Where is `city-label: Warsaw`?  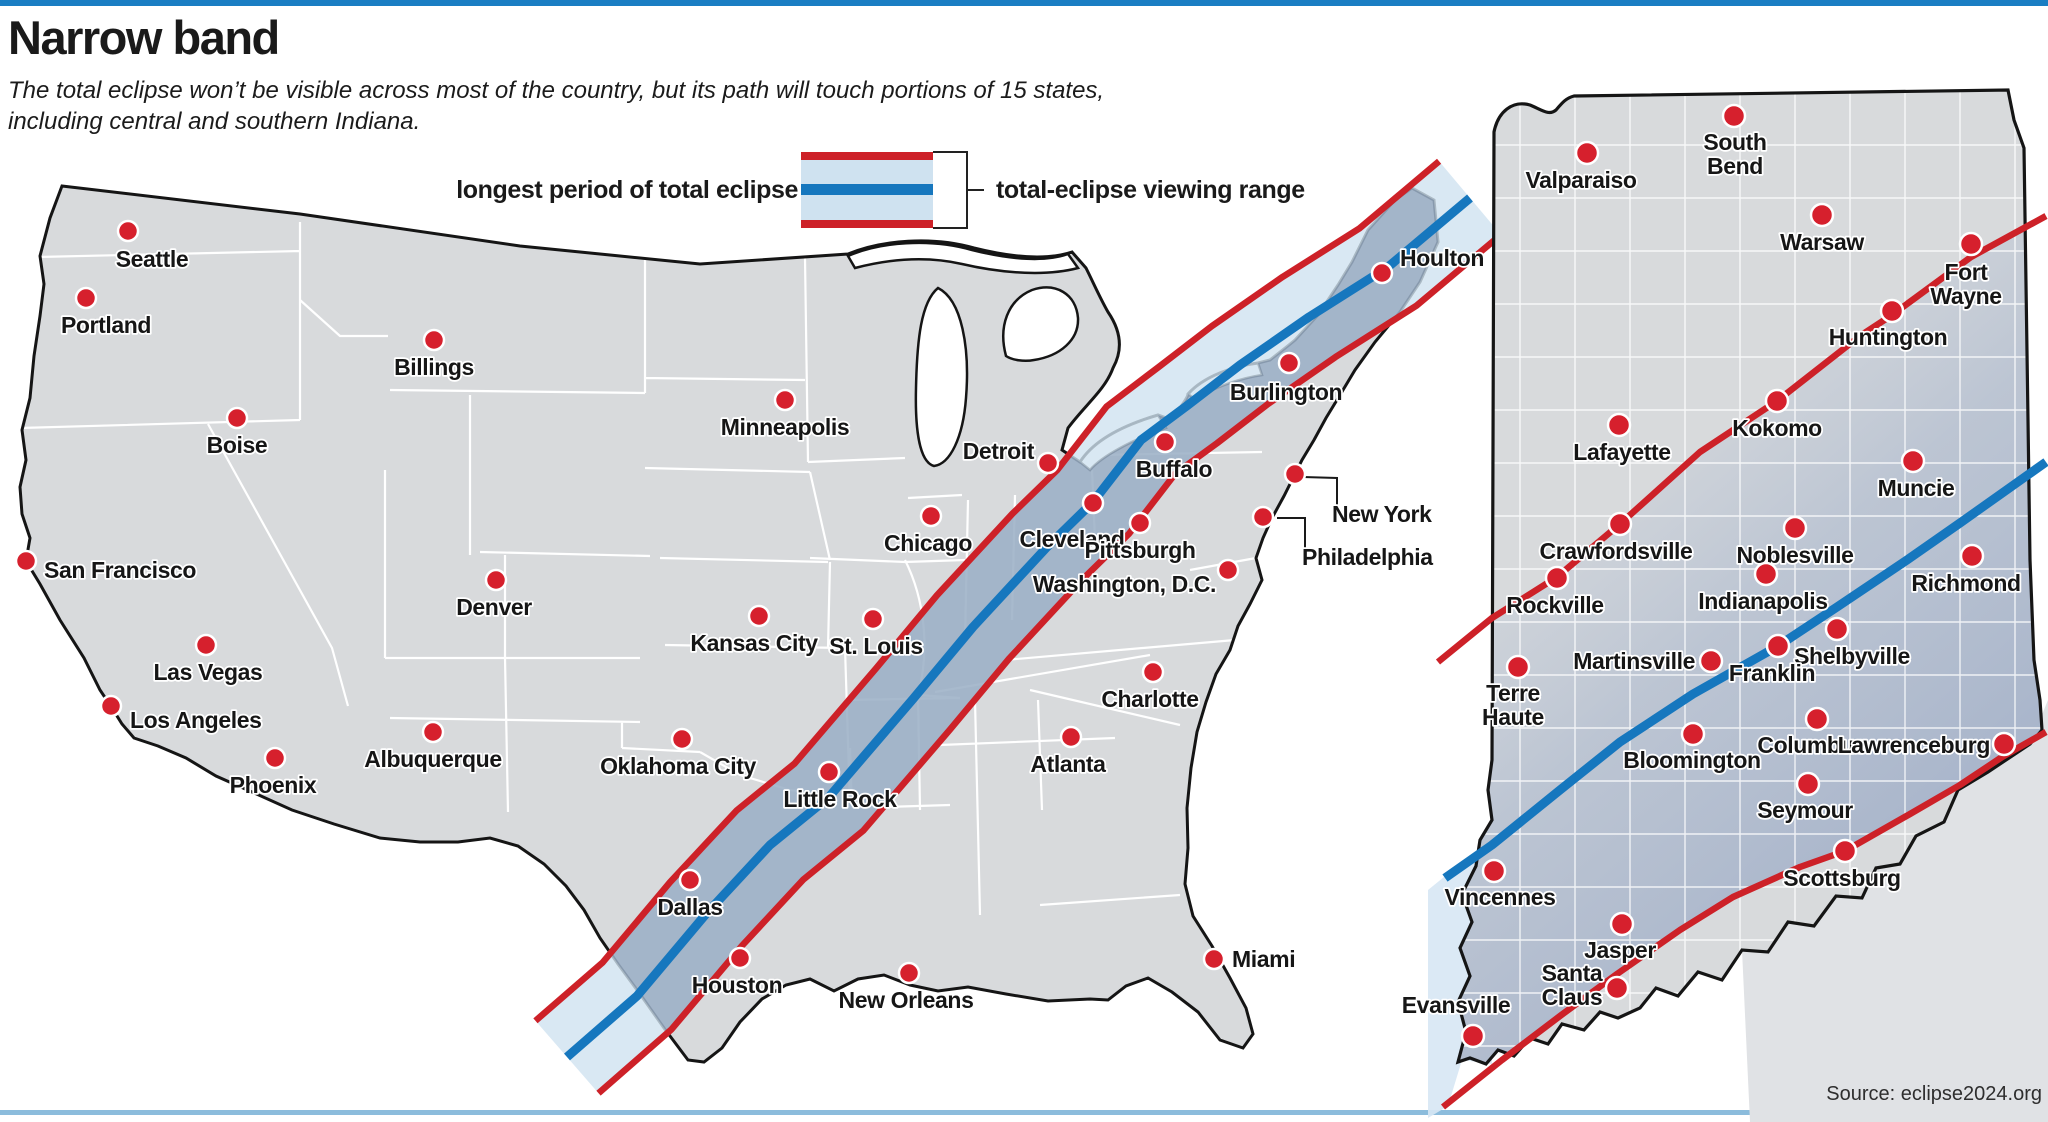 city-label: Warsaw is located at coordinates (1822, 242).